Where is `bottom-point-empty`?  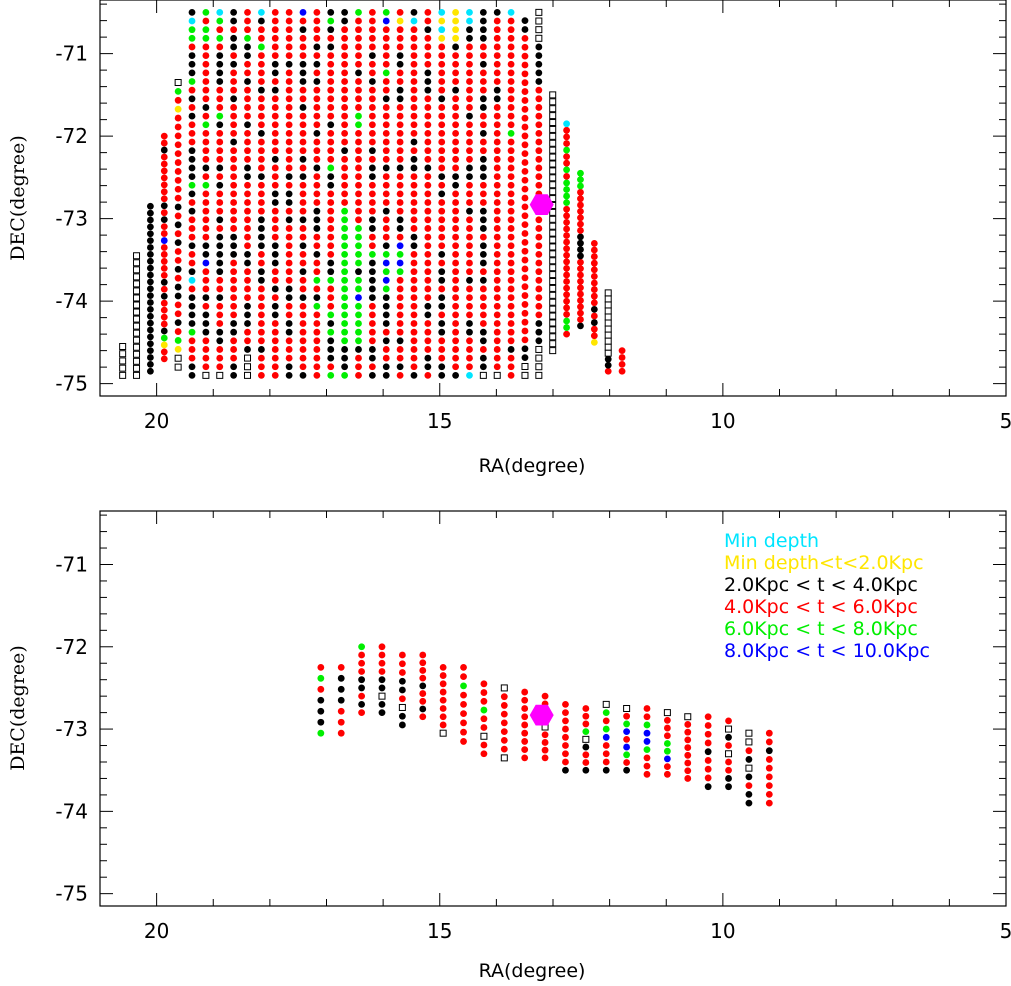 bottom-point-empty is located at coordinates (402, 707).